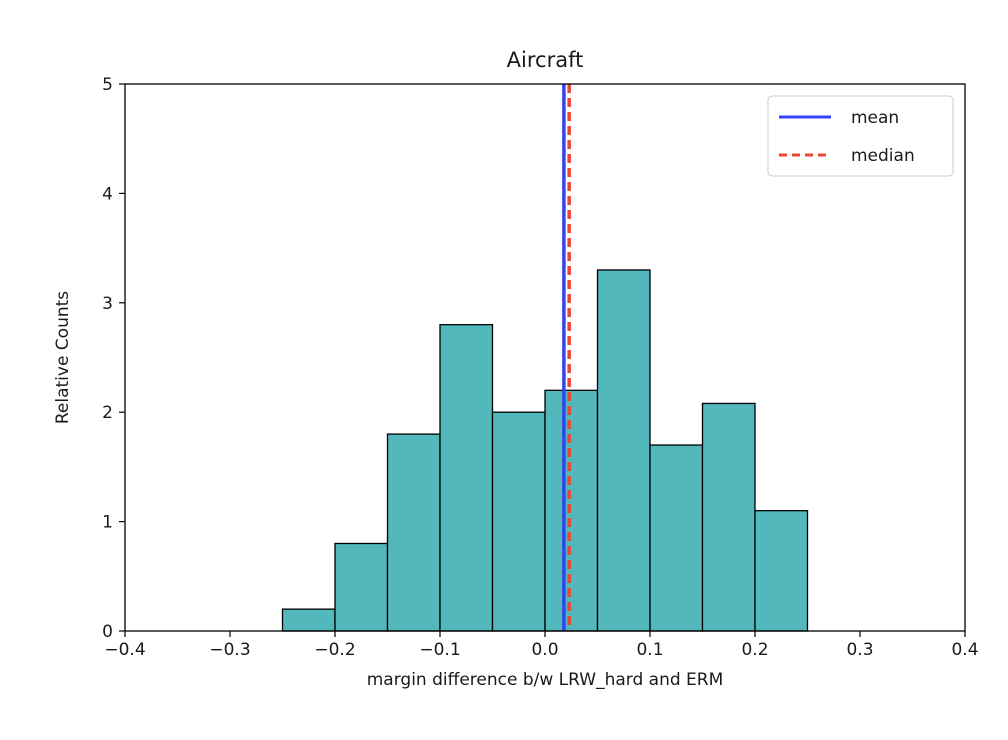  I want to click on chart-title: Aircraft, so click(545, 60).